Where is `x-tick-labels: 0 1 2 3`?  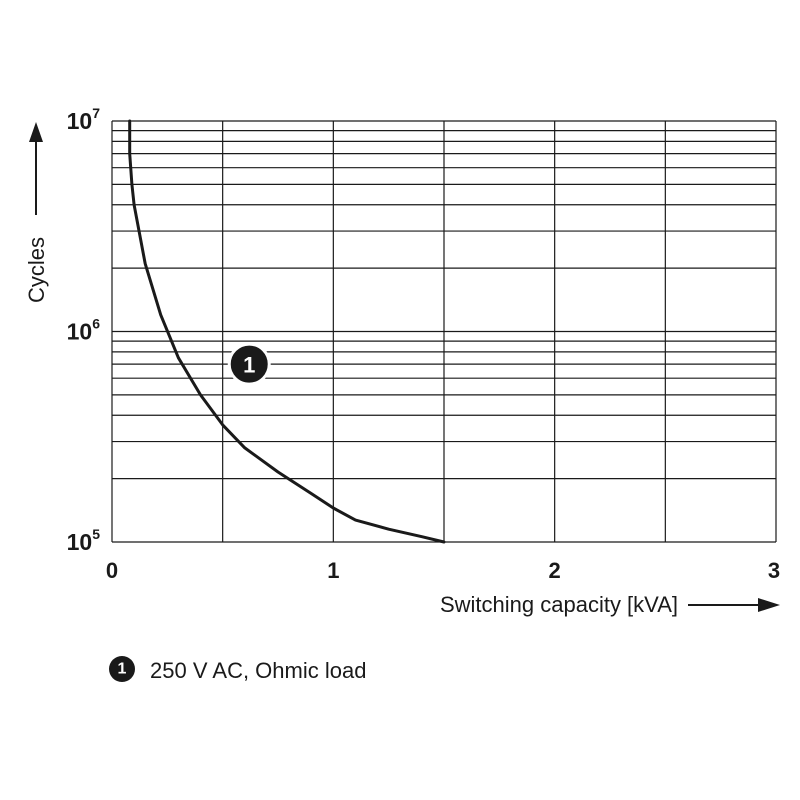
x-tick-labels: 0 1 2 3 is located at coordinates (443, 570).